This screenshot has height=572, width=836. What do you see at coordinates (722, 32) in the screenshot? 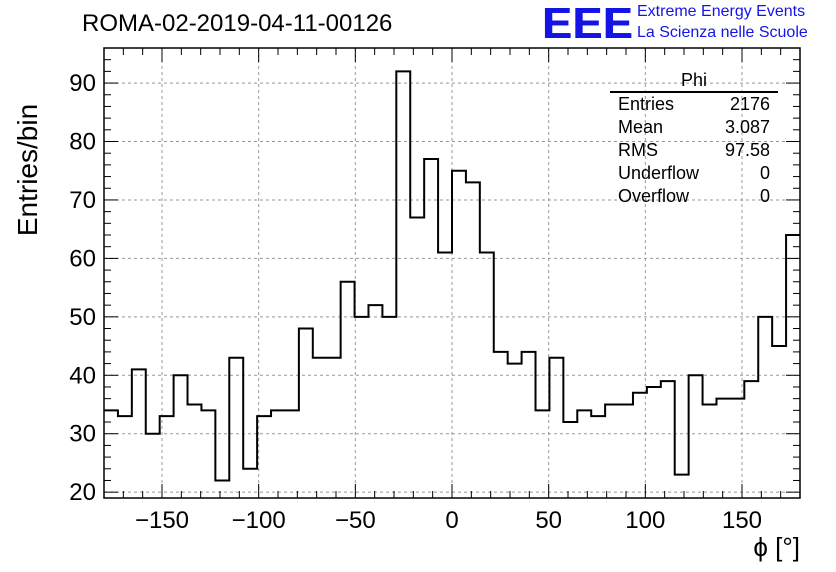
I see `logo-caption-line2: La Scienza nelle Scuole` at bounding box center [722, 32].